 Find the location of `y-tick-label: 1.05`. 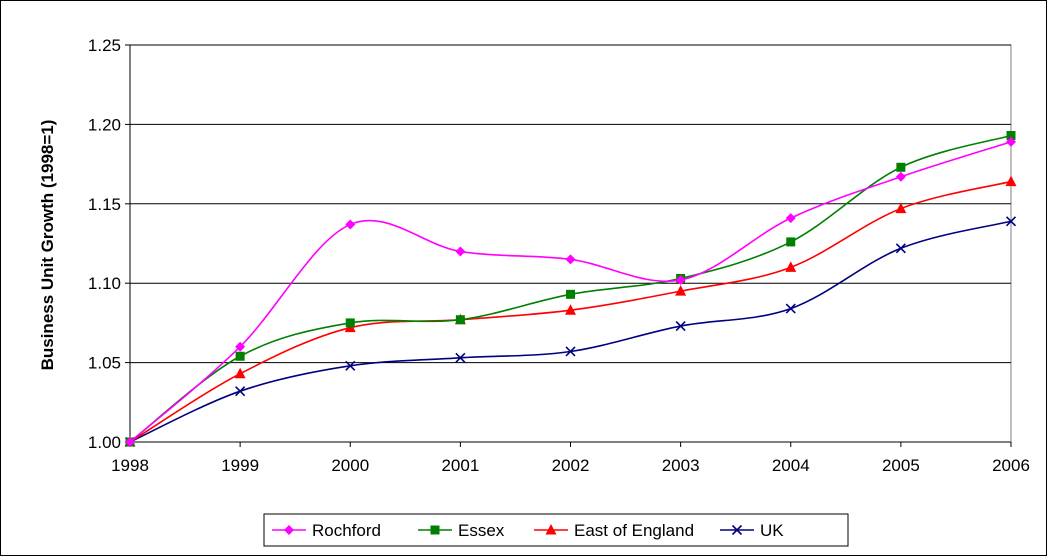

y-tick-label: 1.05 is located at coordinates (104, 363).